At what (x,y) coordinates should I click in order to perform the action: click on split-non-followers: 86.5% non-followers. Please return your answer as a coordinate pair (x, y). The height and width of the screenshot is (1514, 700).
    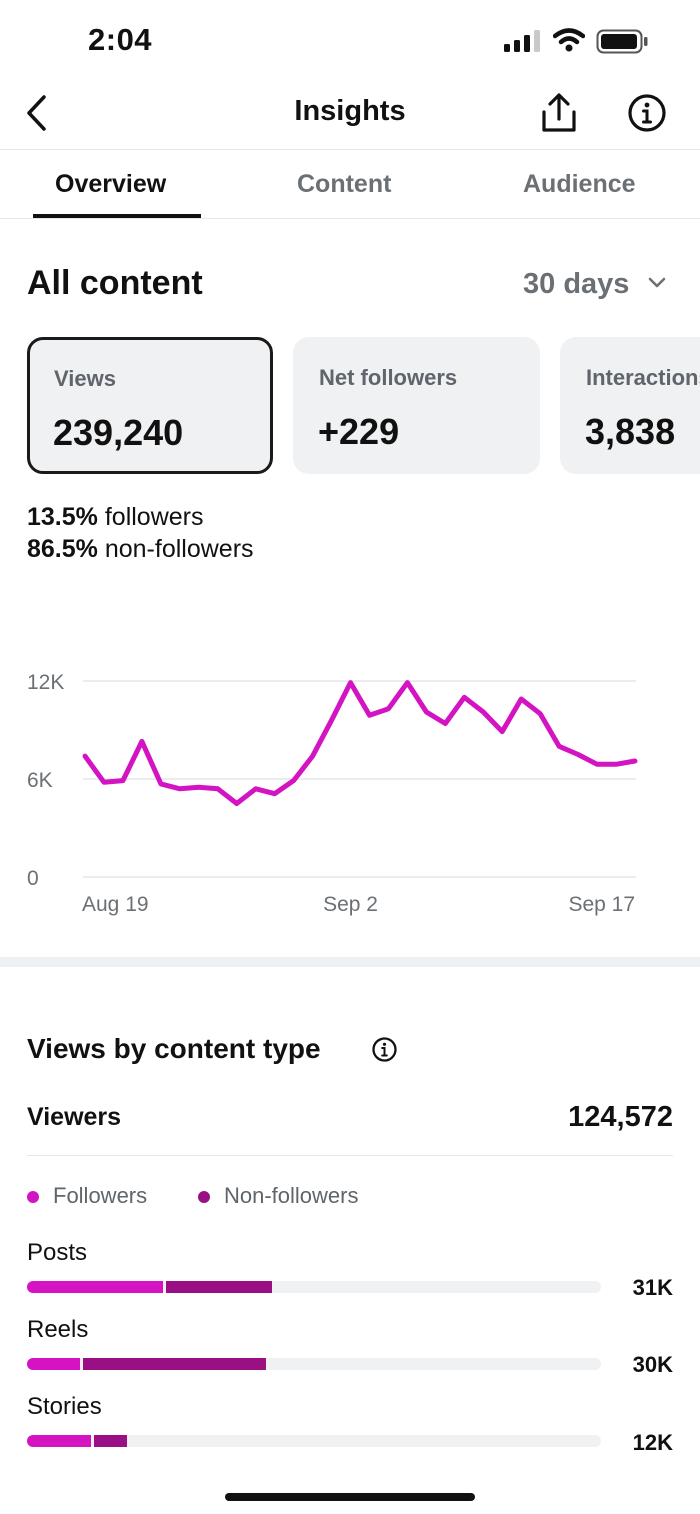
    Looking at the image, I should click on (140, 549).